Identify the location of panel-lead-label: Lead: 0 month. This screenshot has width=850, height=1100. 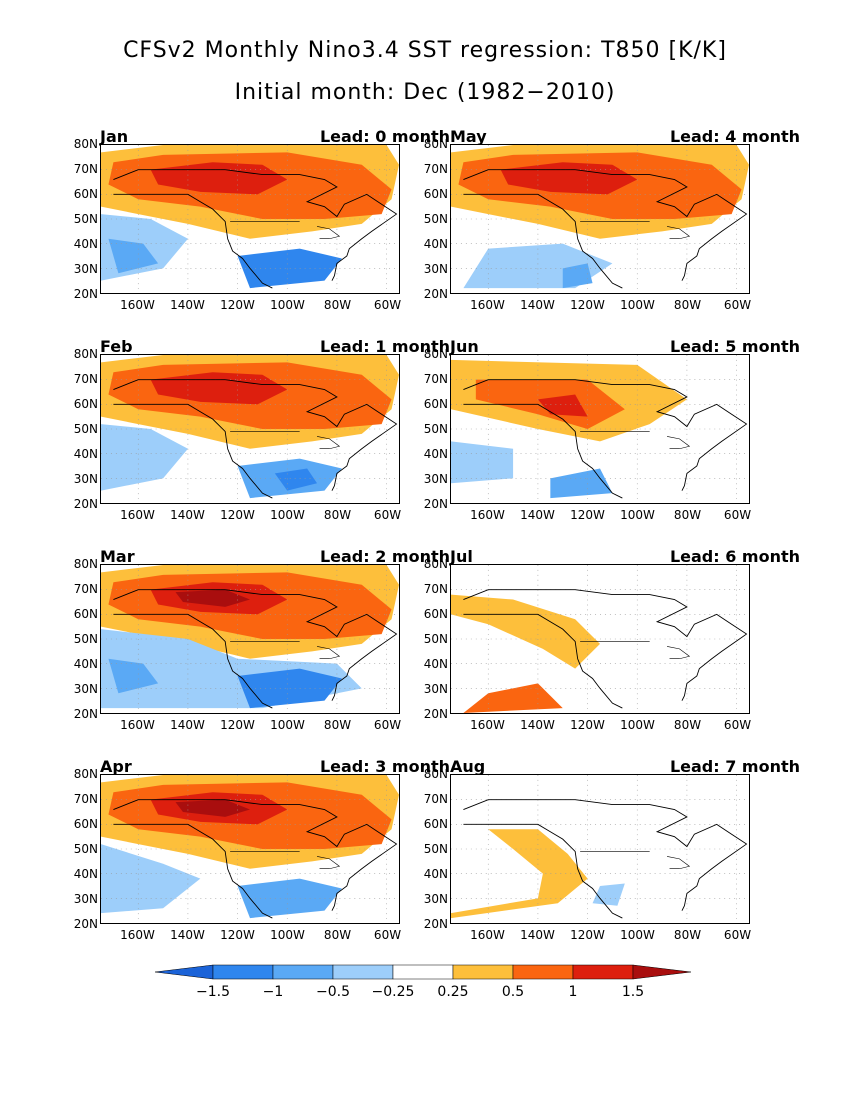
(384, 136).